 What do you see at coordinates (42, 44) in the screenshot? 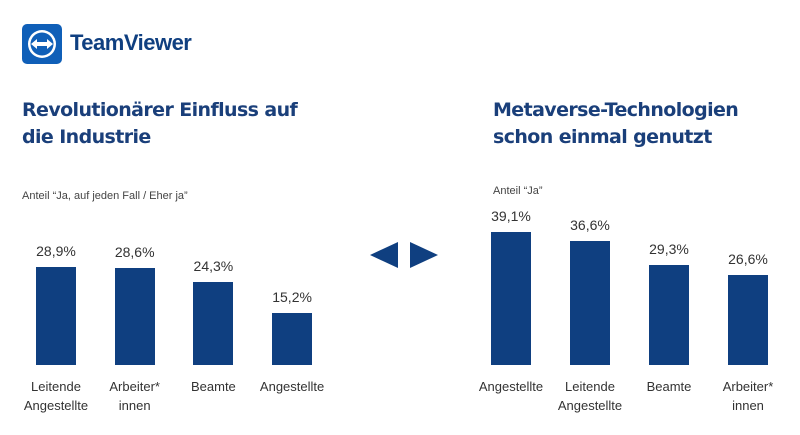
I see `logo-icon` at bounding box center [42, 44].